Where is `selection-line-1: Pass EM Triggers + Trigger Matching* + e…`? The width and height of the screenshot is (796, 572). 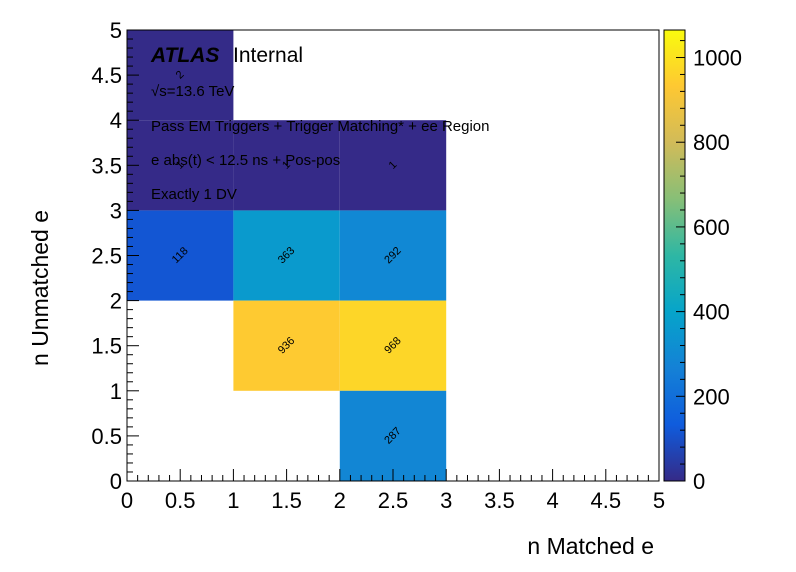
selection-line-1: Pass EM Triggers + Trigger Matching* + e… is located at coordinates (320, 126).